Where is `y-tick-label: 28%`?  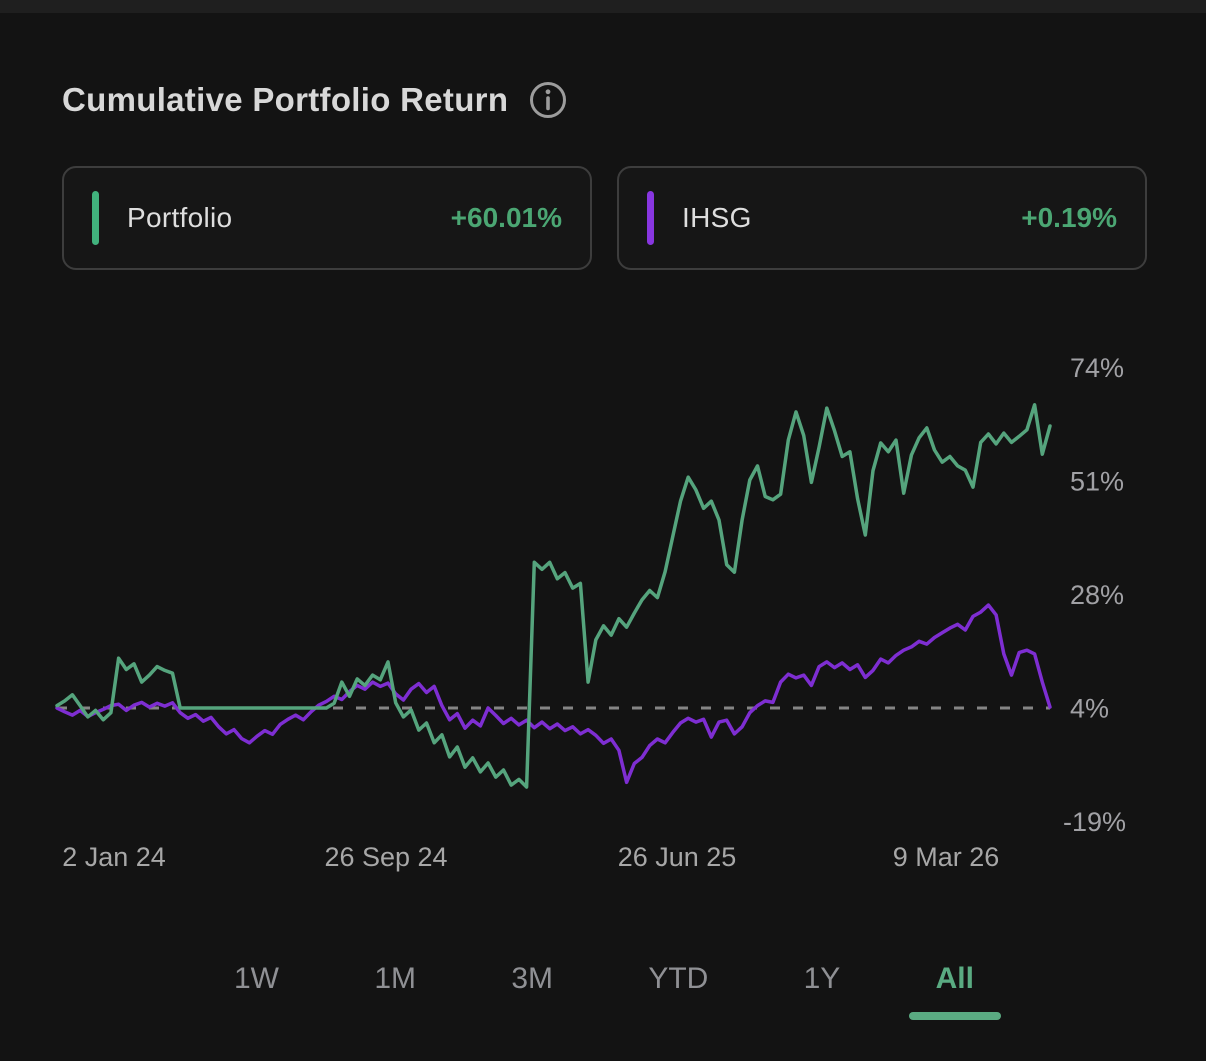
y-tick-label: 28% is located at coordinates (1097, 595).